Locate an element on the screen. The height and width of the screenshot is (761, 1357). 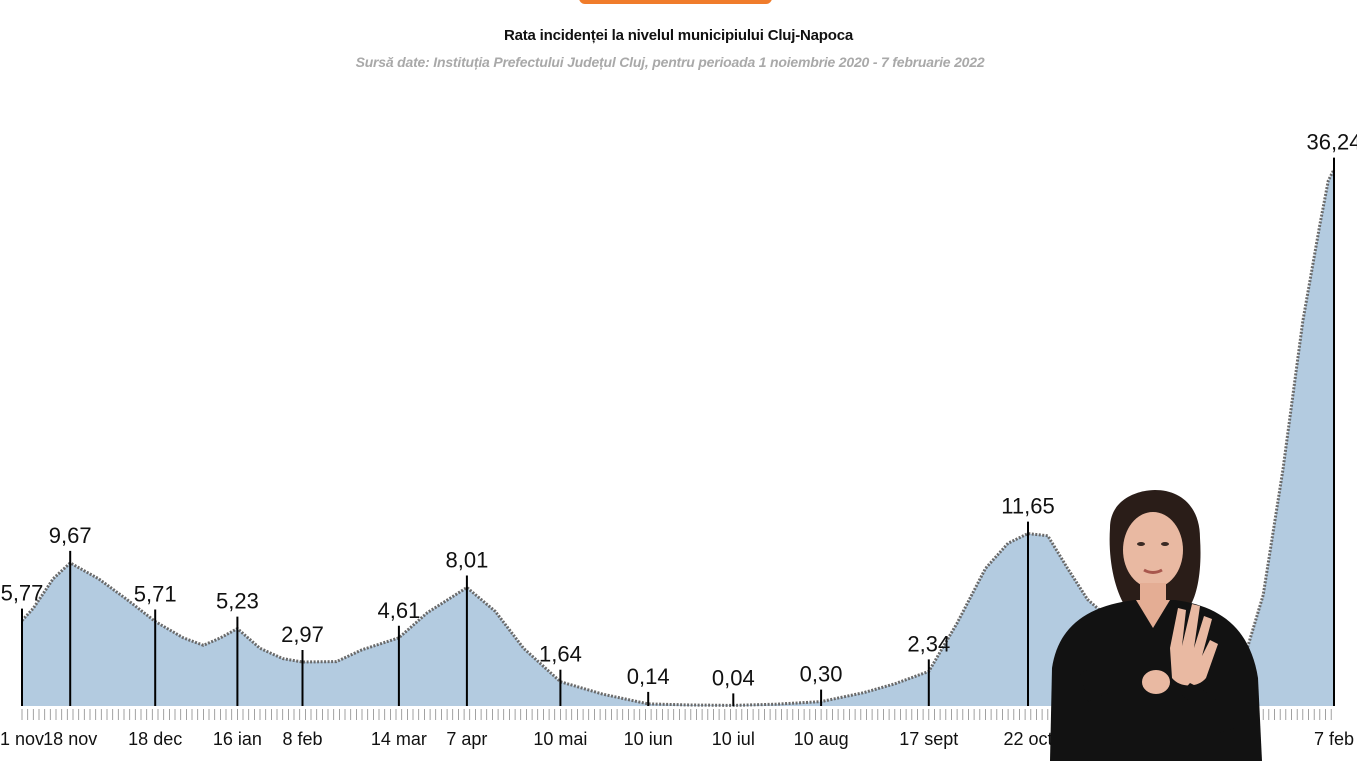
value-label: 2,97 is located at coordinates (302, 634).